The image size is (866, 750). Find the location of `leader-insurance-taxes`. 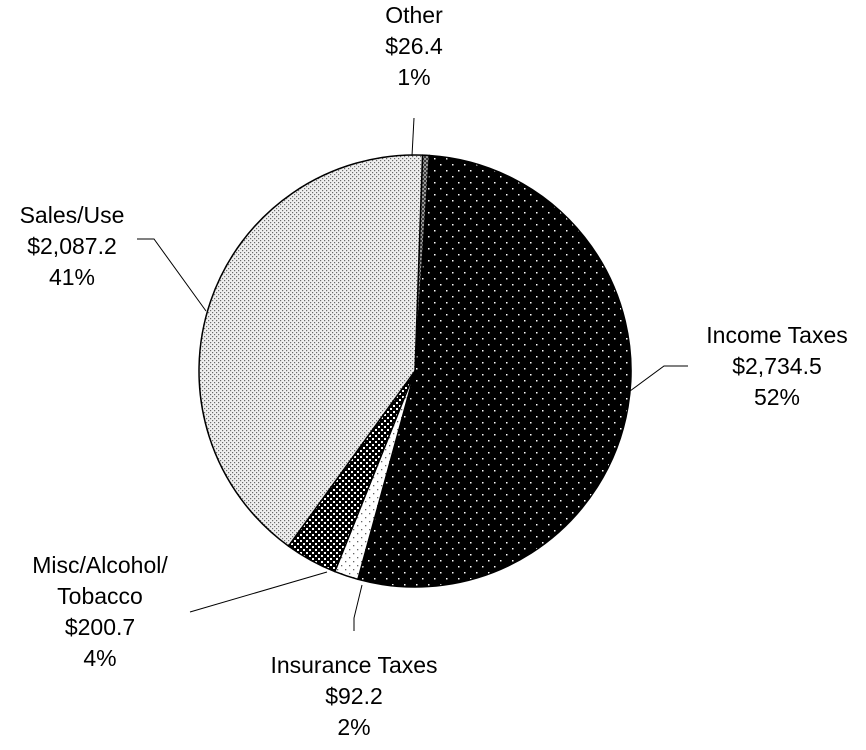

leader-insurance-taxes is located at coordinates (358, 607).